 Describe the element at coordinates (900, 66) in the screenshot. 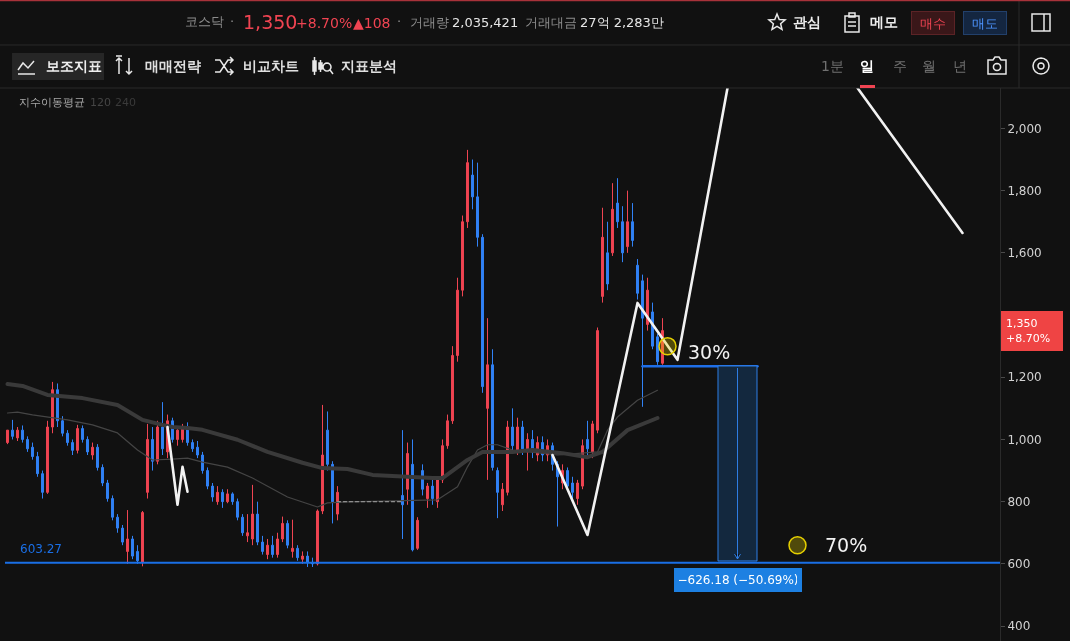

I see `text: 주` at that location.